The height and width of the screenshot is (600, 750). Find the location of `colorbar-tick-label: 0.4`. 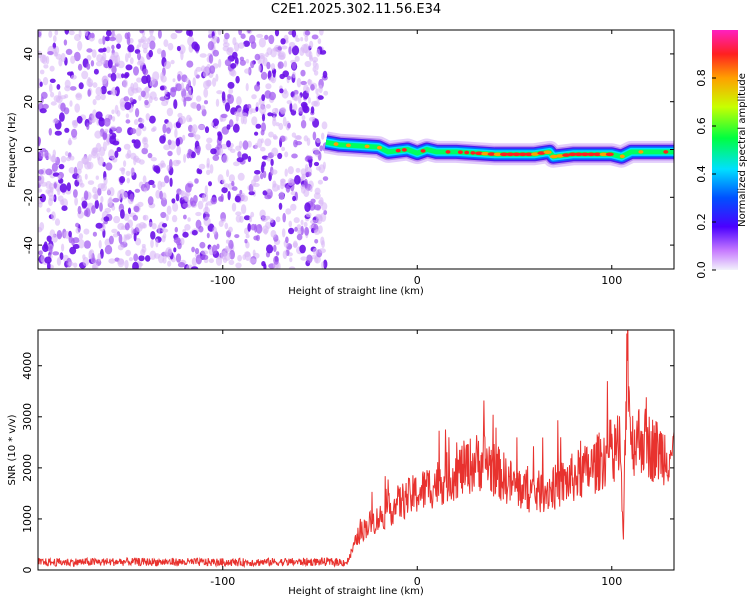

colorbar-tick-label: 0.4 is located at coordinates (701, 174).